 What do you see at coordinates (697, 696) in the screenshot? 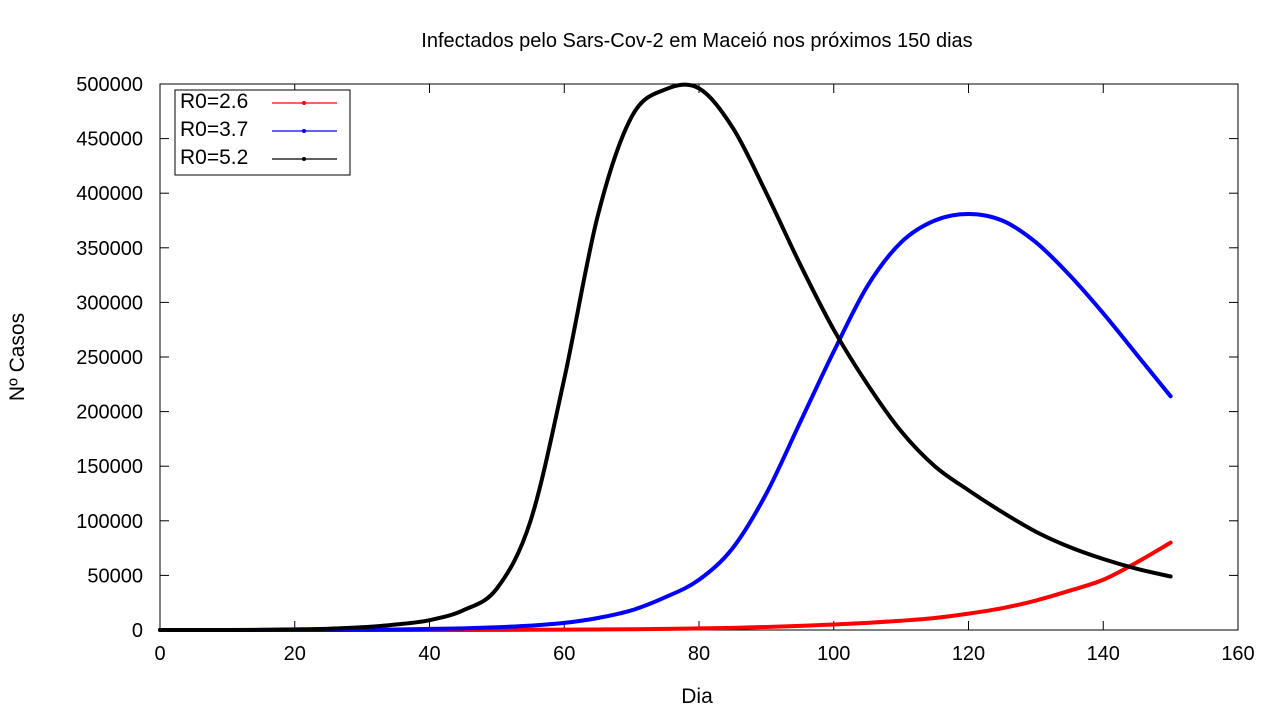
I see `x-axis-label: Dia` at bounding box center [697, 696].